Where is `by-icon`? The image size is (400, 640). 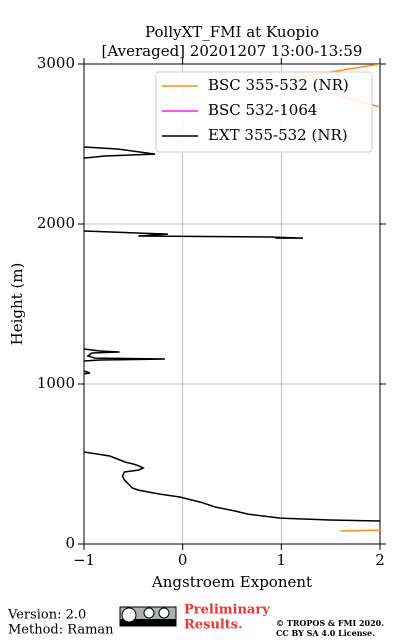
by-icon is located at coordinates (149, 613).